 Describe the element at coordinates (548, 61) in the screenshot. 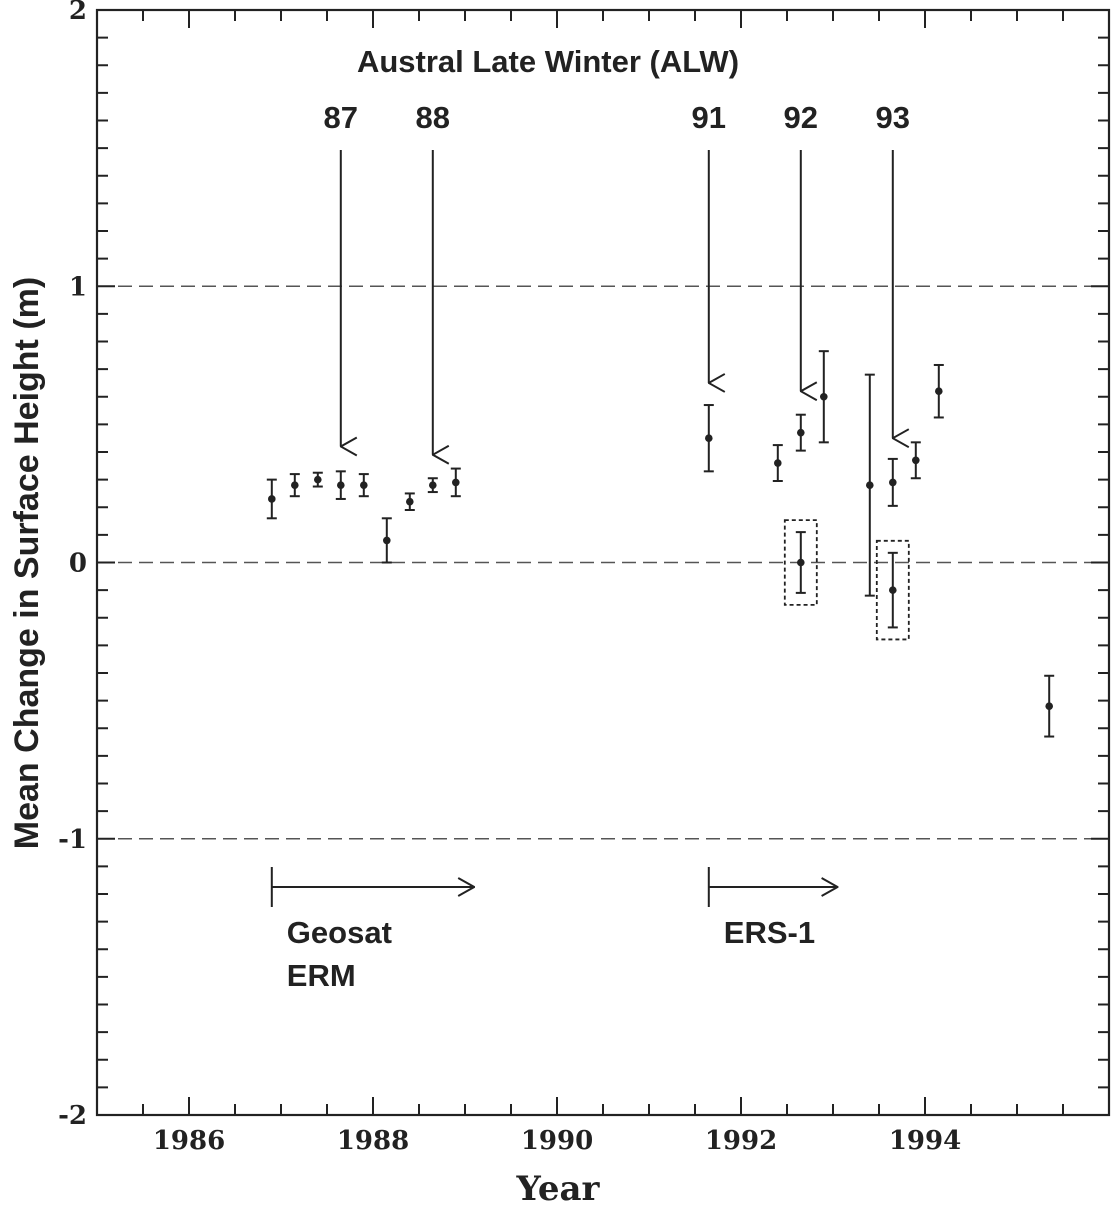

I see `chart-title: Austral Late Winter (ALW)` at that location.